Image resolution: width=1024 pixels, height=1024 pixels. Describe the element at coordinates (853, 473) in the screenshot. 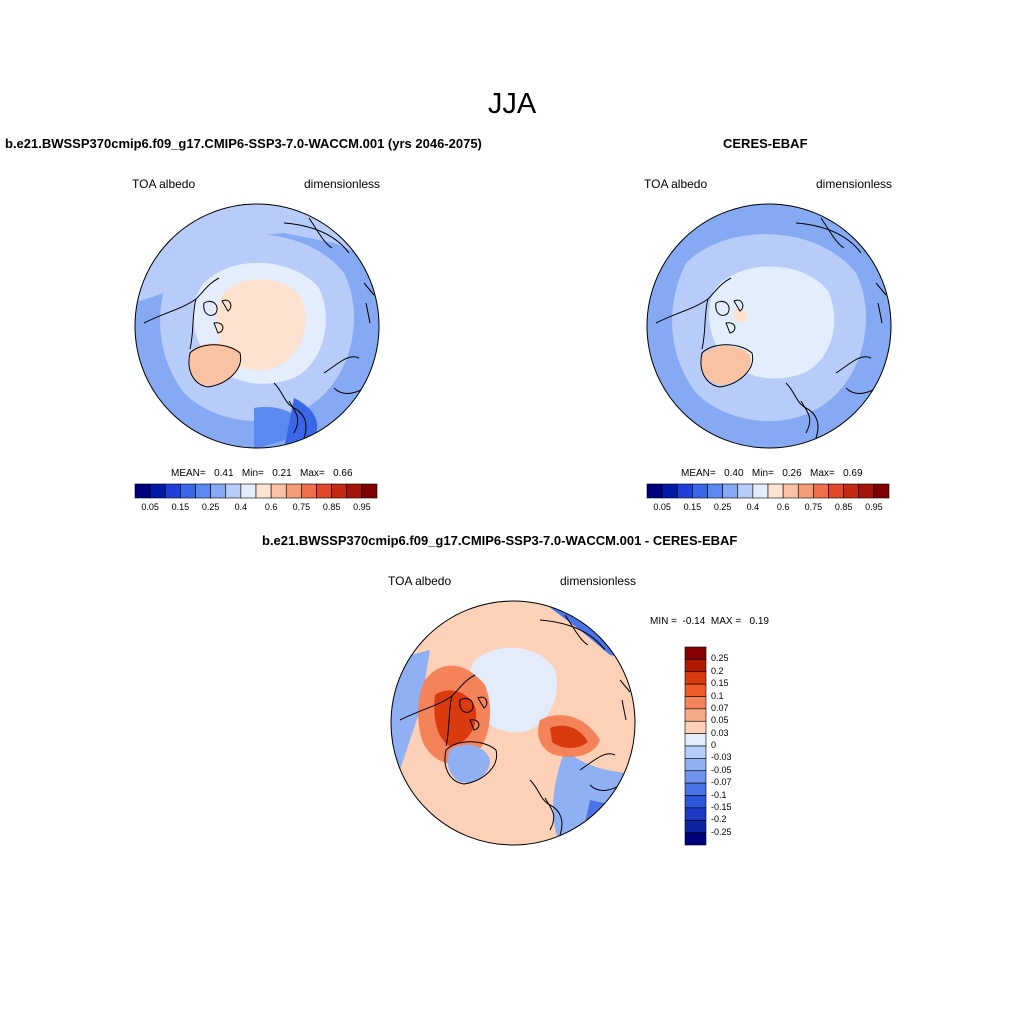

I see `obs-max-value: 0.69` at that location.